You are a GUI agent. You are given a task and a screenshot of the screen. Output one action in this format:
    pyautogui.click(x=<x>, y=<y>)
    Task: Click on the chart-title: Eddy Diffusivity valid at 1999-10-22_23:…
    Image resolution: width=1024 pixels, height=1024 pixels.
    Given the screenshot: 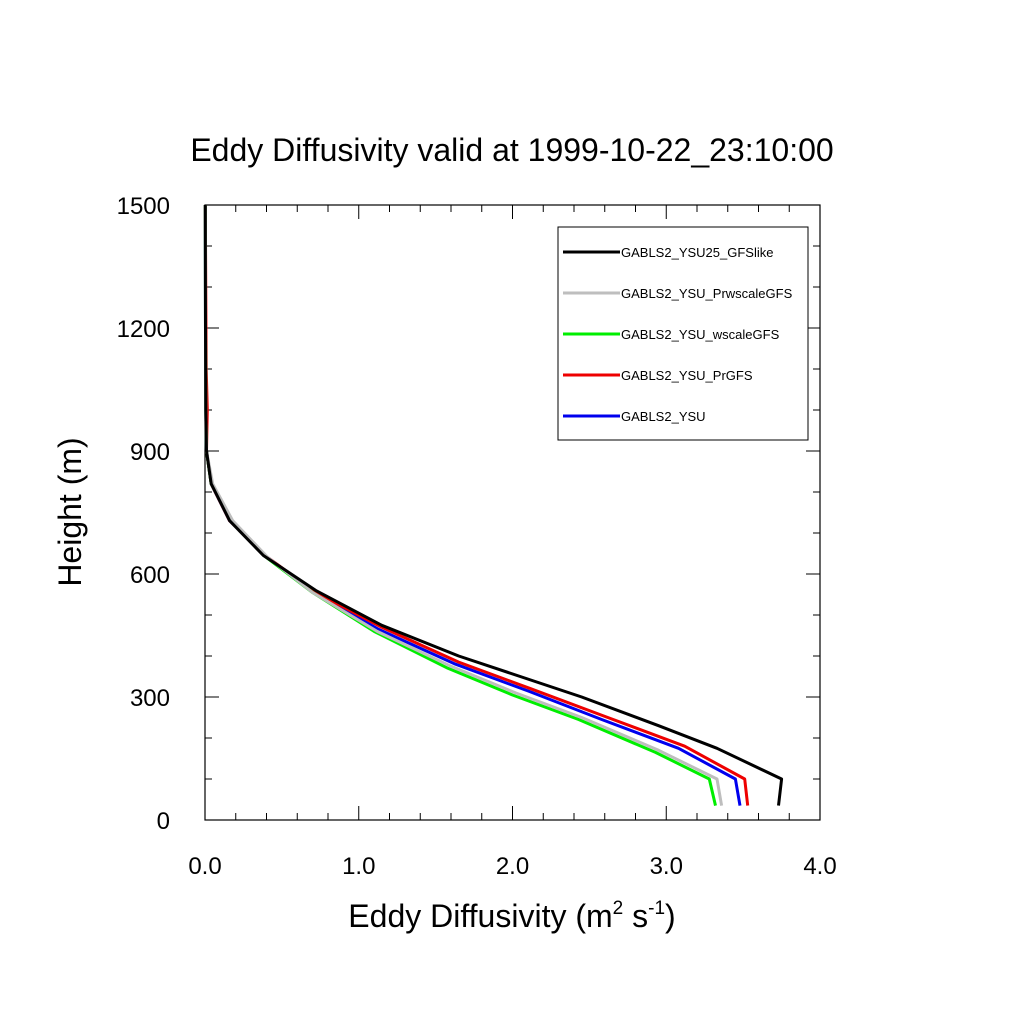 What is the action you would take?
    pyautogui.click(x=511, y=150)
    